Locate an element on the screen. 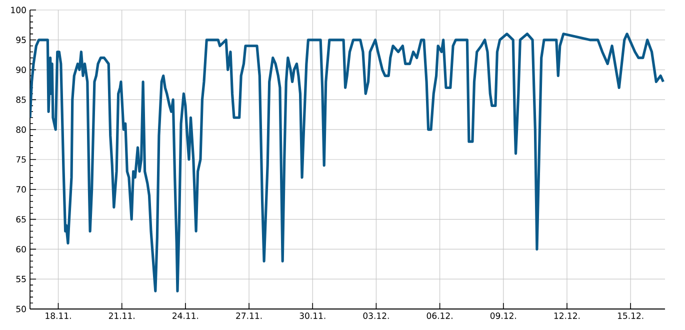 This screenshot has width=685, height=330. y-tick-label: 100 is located at coordinates (18, 10).